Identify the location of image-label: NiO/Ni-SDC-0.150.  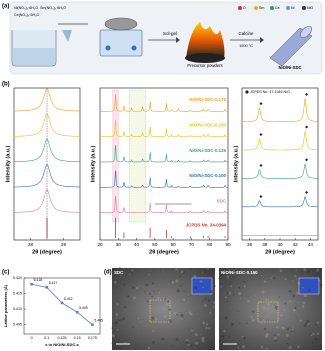
(239, 272).